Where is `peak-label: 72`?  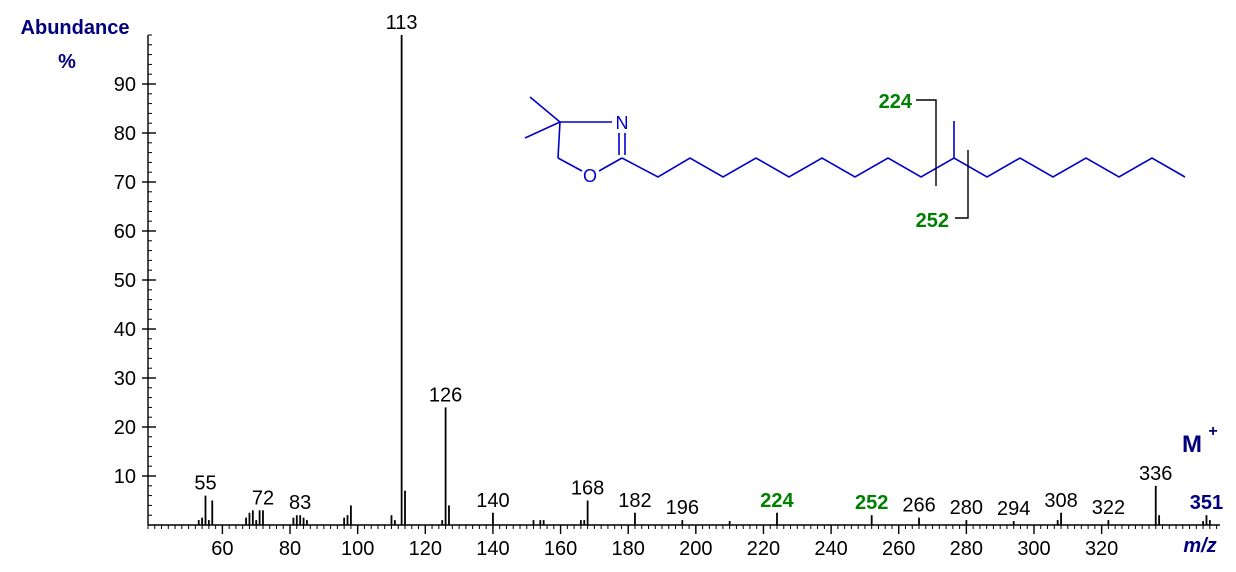
peak-label: 72 is located at coordinates (263, 498).